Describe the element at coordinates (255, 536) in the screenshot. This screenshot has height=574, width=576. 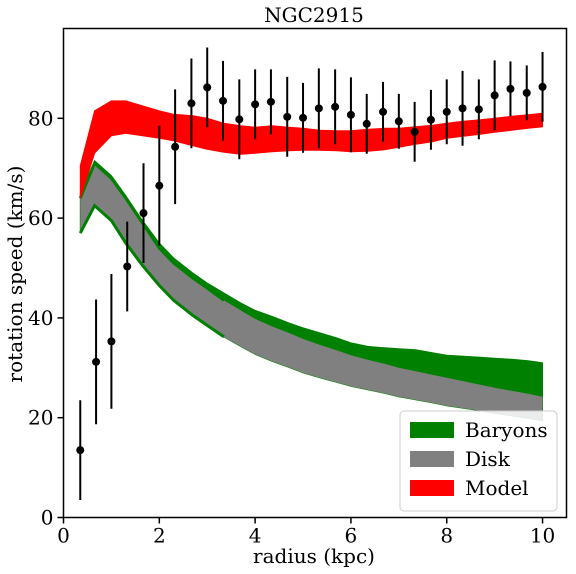
I see `x-tick-label: 4` at that location.